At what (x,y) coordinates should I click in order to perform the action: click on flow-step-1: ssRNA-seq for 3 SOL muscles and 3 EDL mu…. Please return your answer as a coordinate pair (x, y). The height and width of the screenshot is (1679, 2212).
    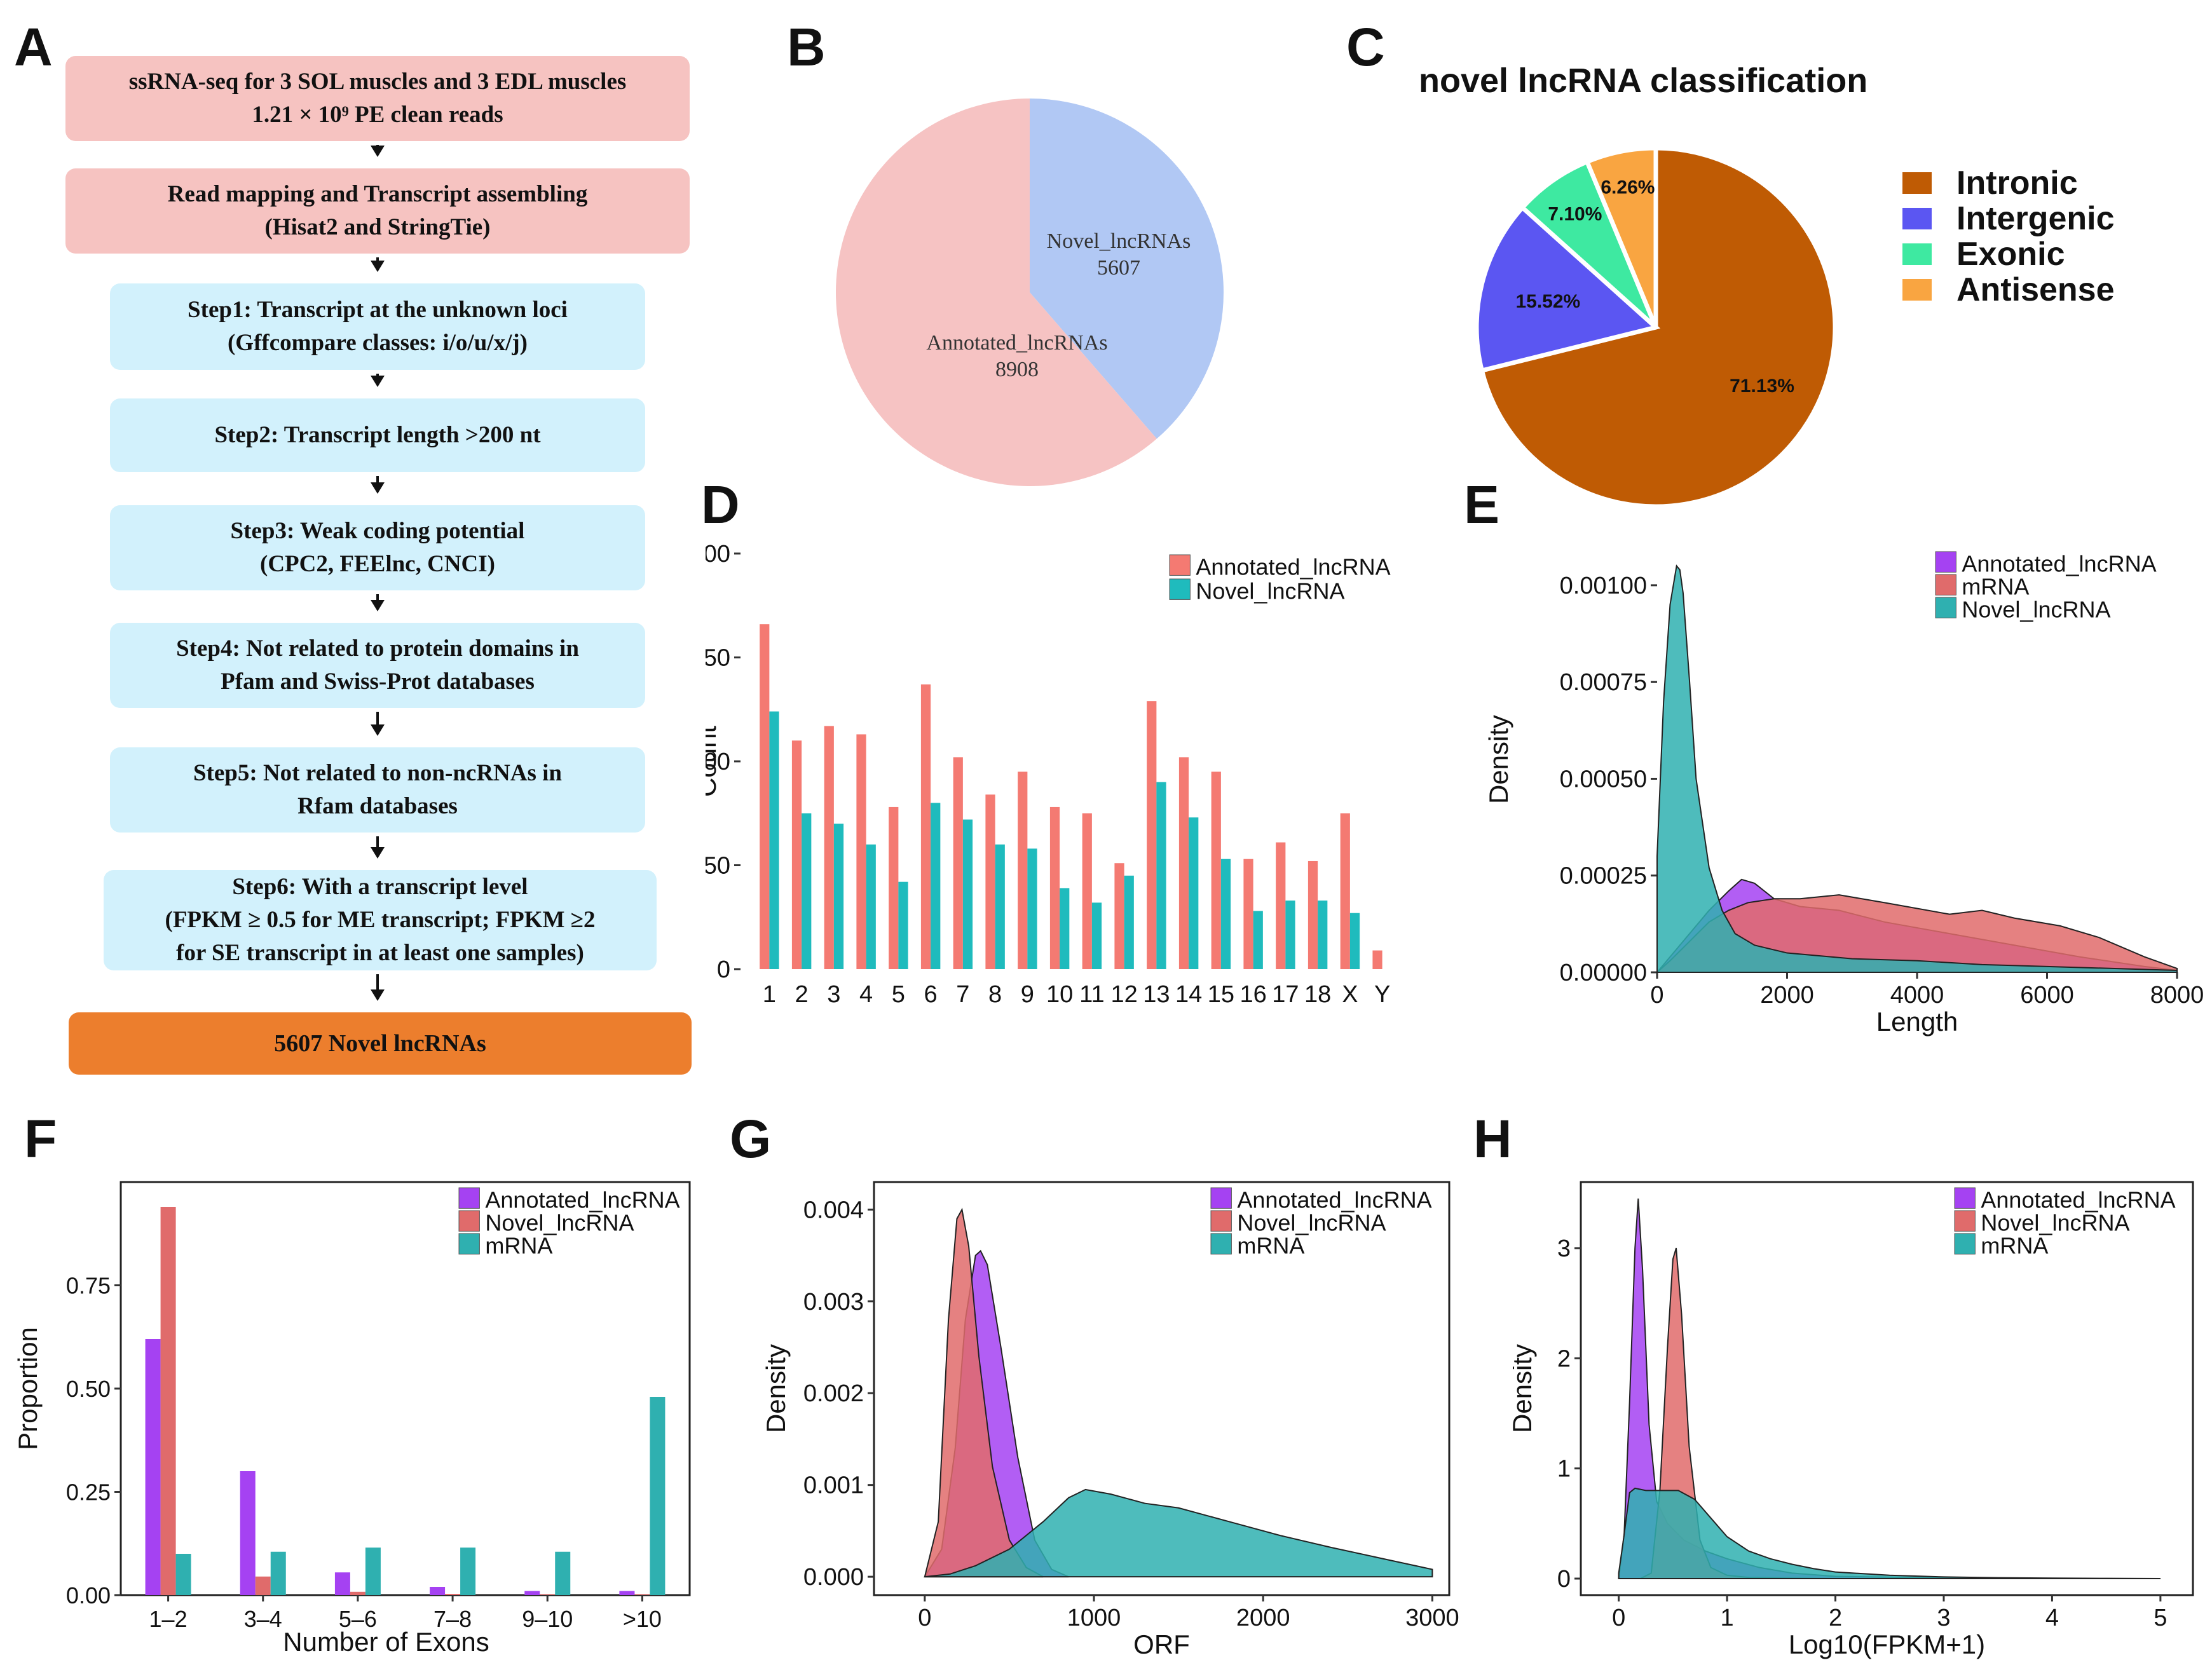
    Looking at the image, I should click on (377, 98).